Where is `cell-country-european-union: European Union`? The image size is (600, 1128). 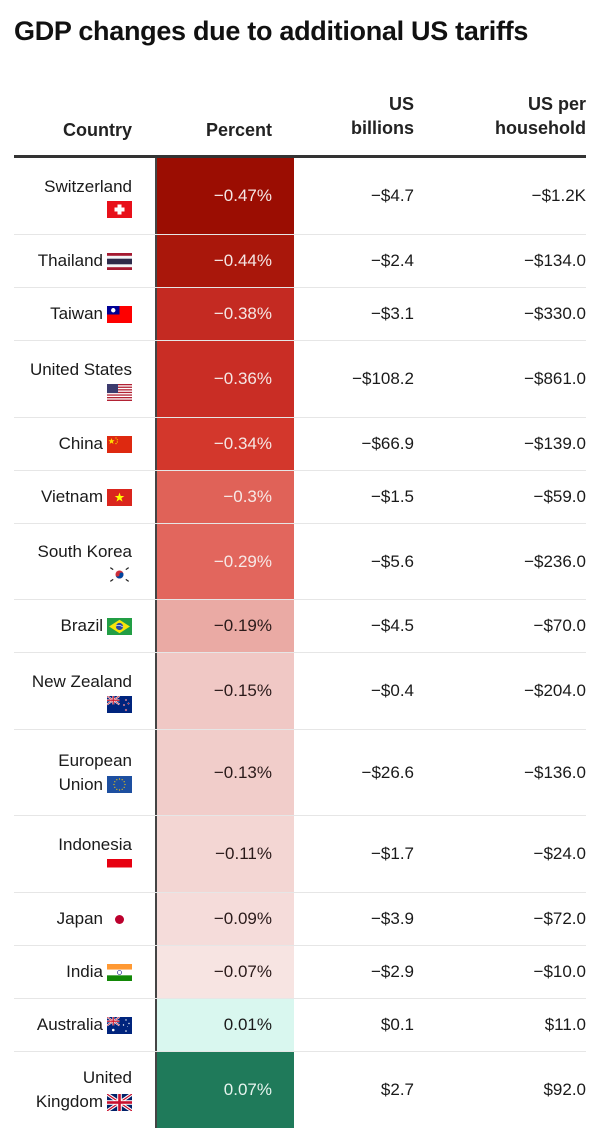
cell-country-european-union: European Union is located at coordinates (73, 772).